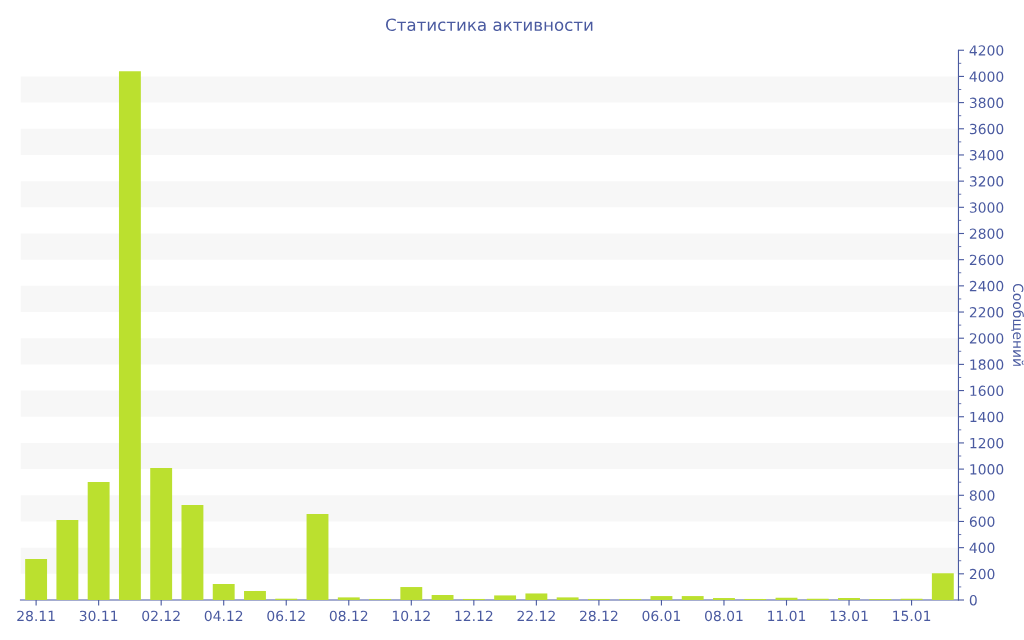 This screenshot has height=640, width=1024. Describe the element at coordinates (987, 417) in the screenshot. I see `y-tick-label: 1400` at that location.